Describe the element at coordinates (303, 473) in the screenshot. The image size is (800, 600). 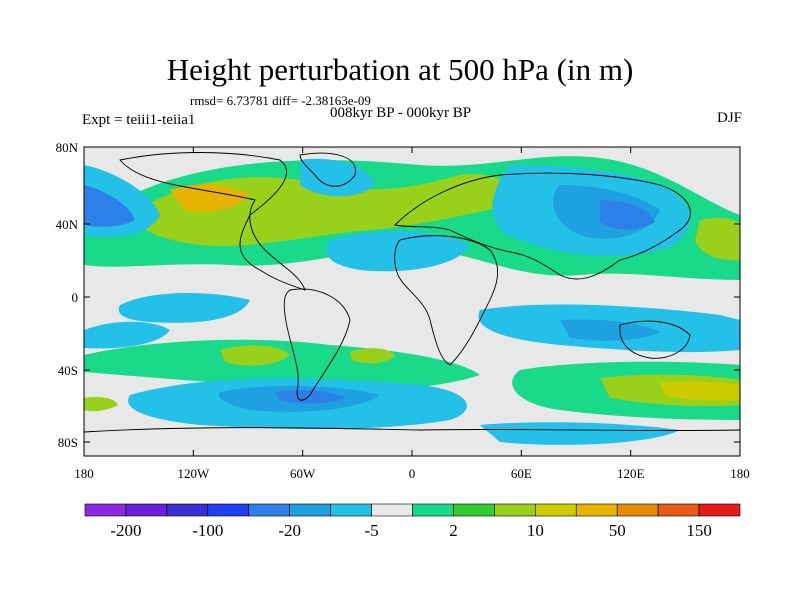
I see `lon-tick-label: 60W` at that location.